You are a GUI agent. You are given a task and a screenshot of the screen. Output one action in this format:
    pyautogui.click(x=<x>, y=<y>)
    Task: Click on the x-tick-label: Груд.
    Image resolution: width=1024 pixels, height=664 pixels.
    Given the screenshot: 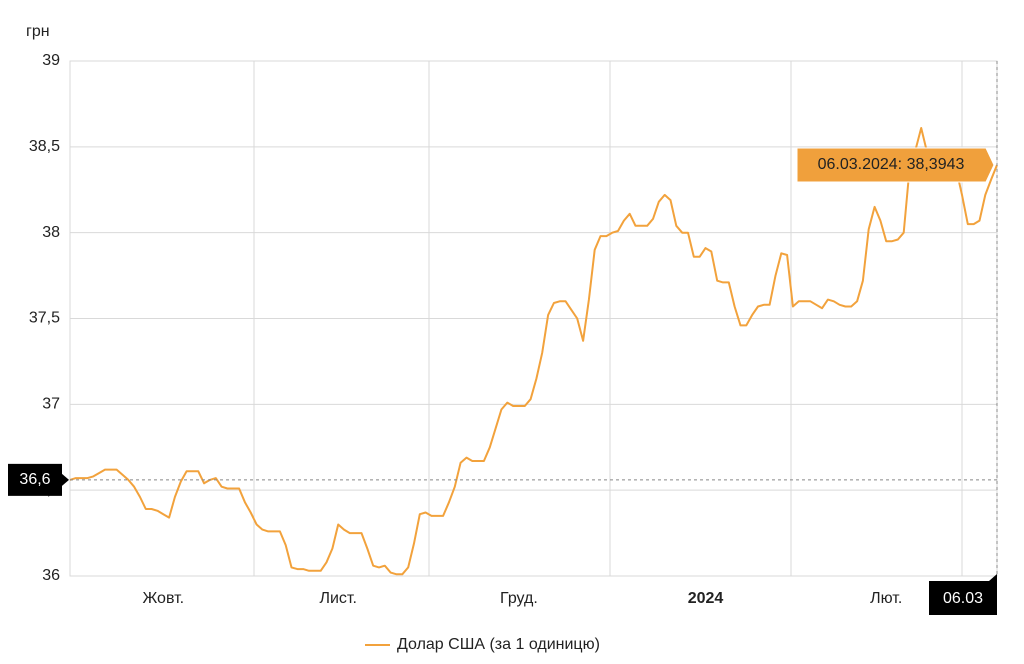 What is the action you would take?
    pyautogui.click(x=519, y=598)
    